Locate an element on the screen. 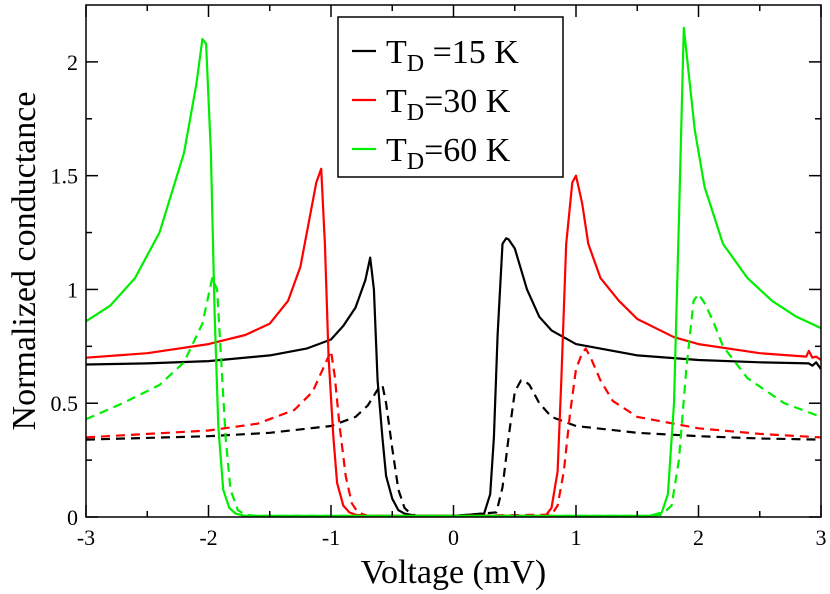 Image resolution: width=830 pixels, height=594 pixels. legend: TD =15 K TD=30 K TD=60 K is located at coordinates (450, 97).